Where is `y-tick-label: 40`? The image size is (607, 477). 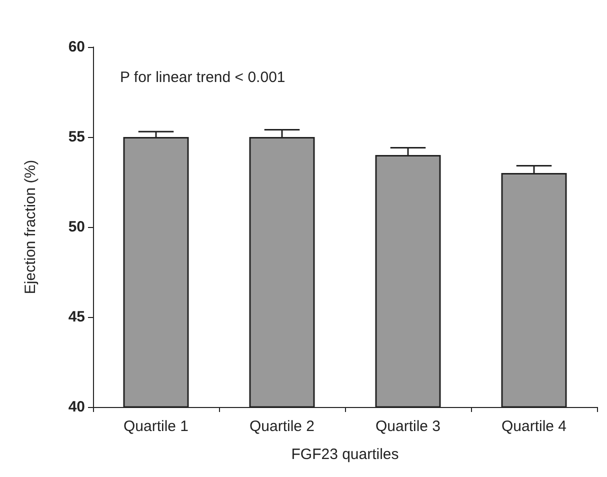 y-tick-label: 40 is located at coordinates (76, 407).